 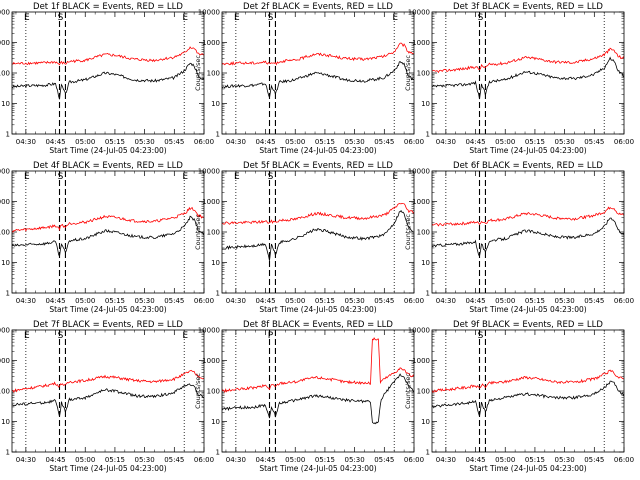 What do you see at coordinates (318, 166) in the screenshot?
I see `chart-title: Det 5f BLACK = Events, RED = LLD` at bounding box center [318, 166].